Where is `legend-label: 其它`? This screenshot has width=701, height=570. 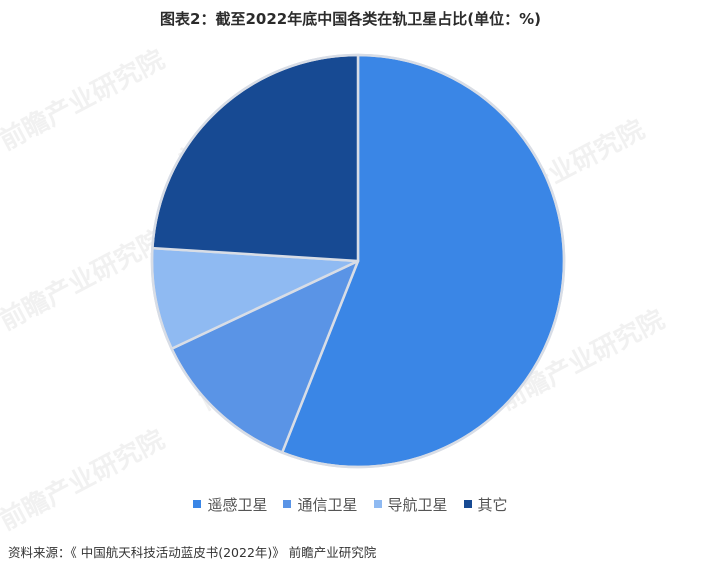
legend-label: 其它 is located at coordinates (492, 505).